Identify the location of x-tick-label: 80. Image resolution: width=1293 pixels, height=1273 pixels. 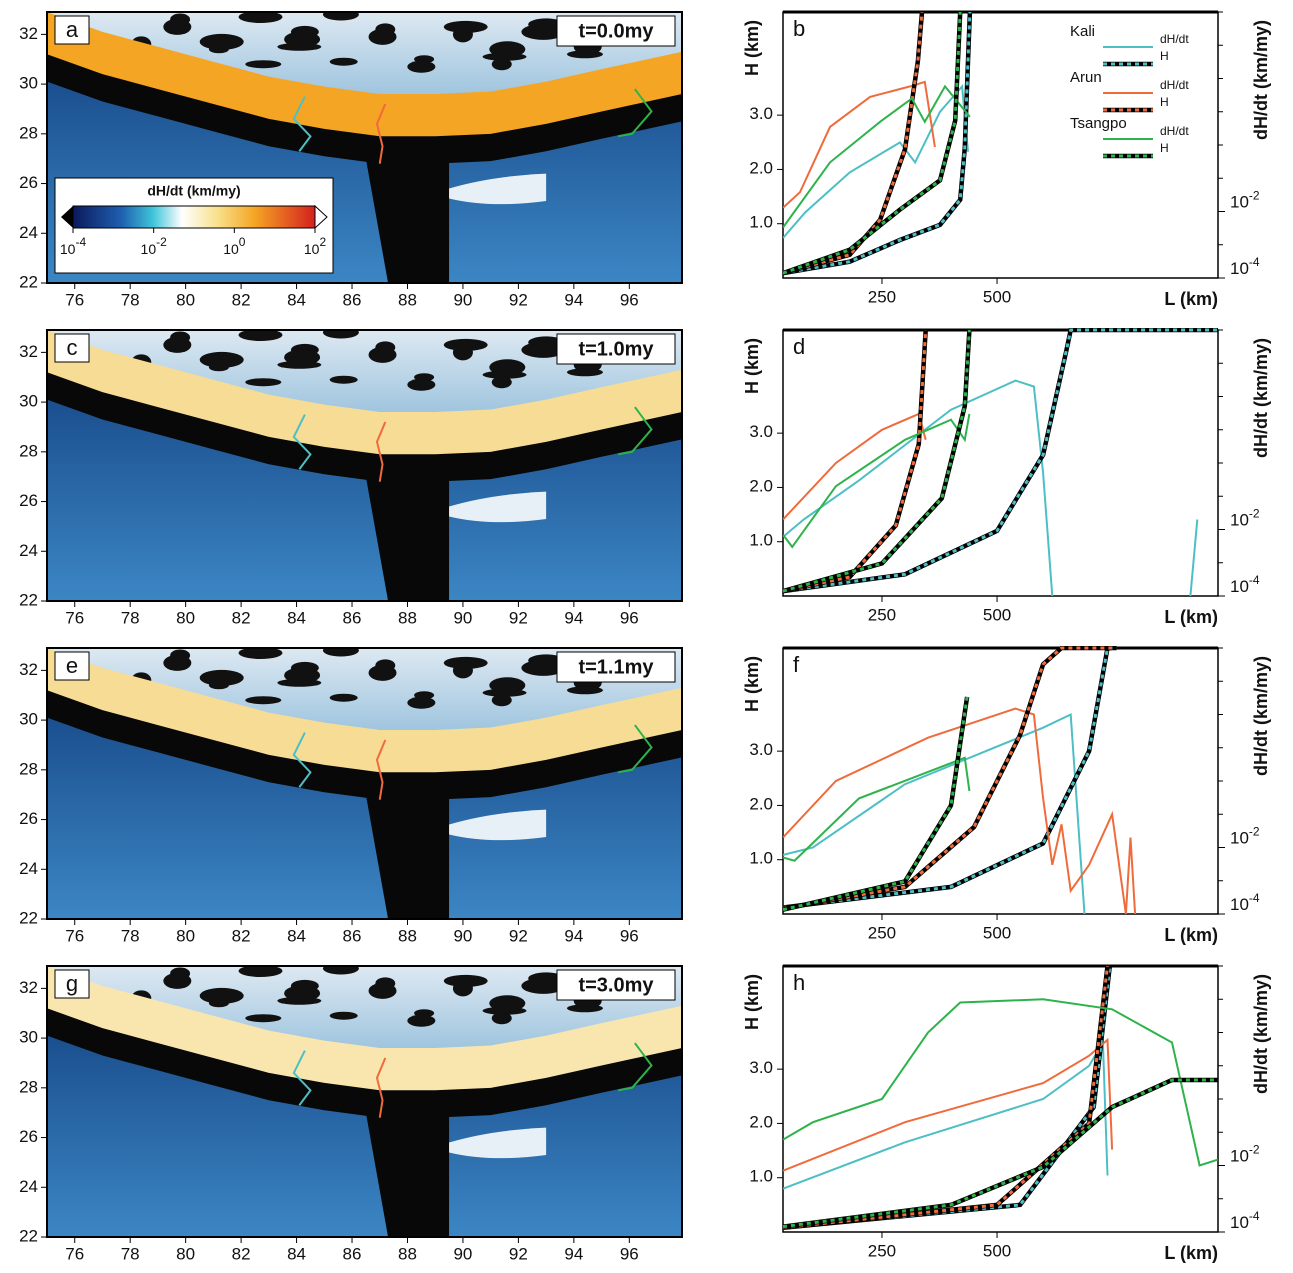
(185, 299).